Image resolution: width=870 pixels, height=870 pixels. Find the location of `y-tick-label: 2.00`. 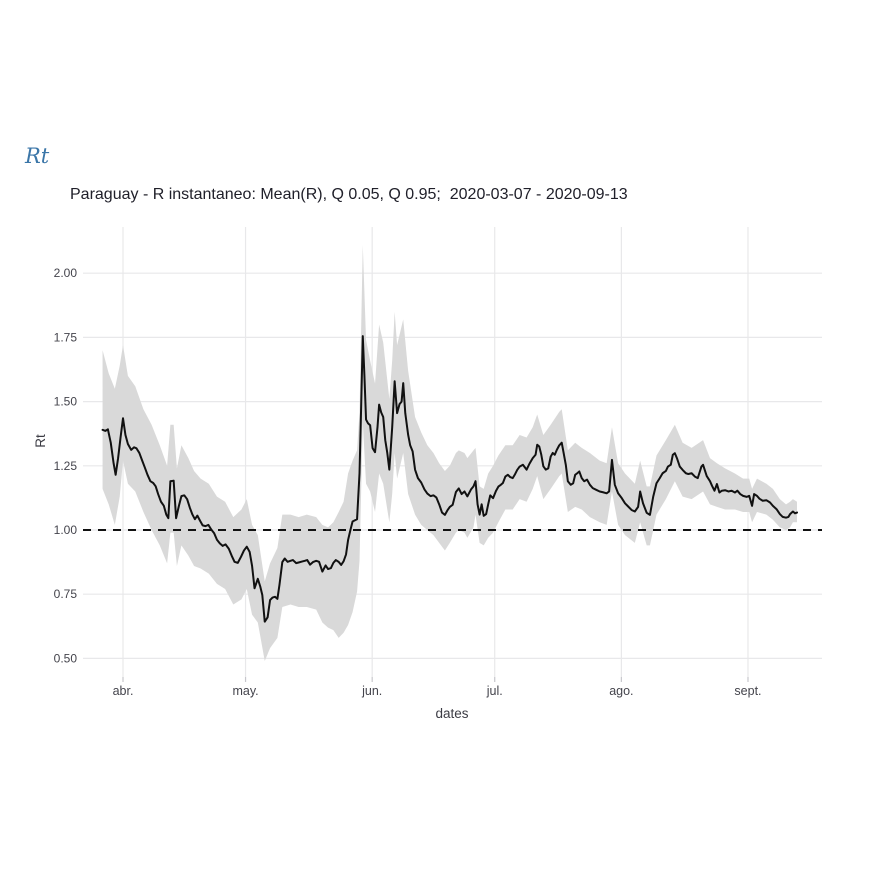

y-tick-label: 2.00 is located at coordinates (66, 273).